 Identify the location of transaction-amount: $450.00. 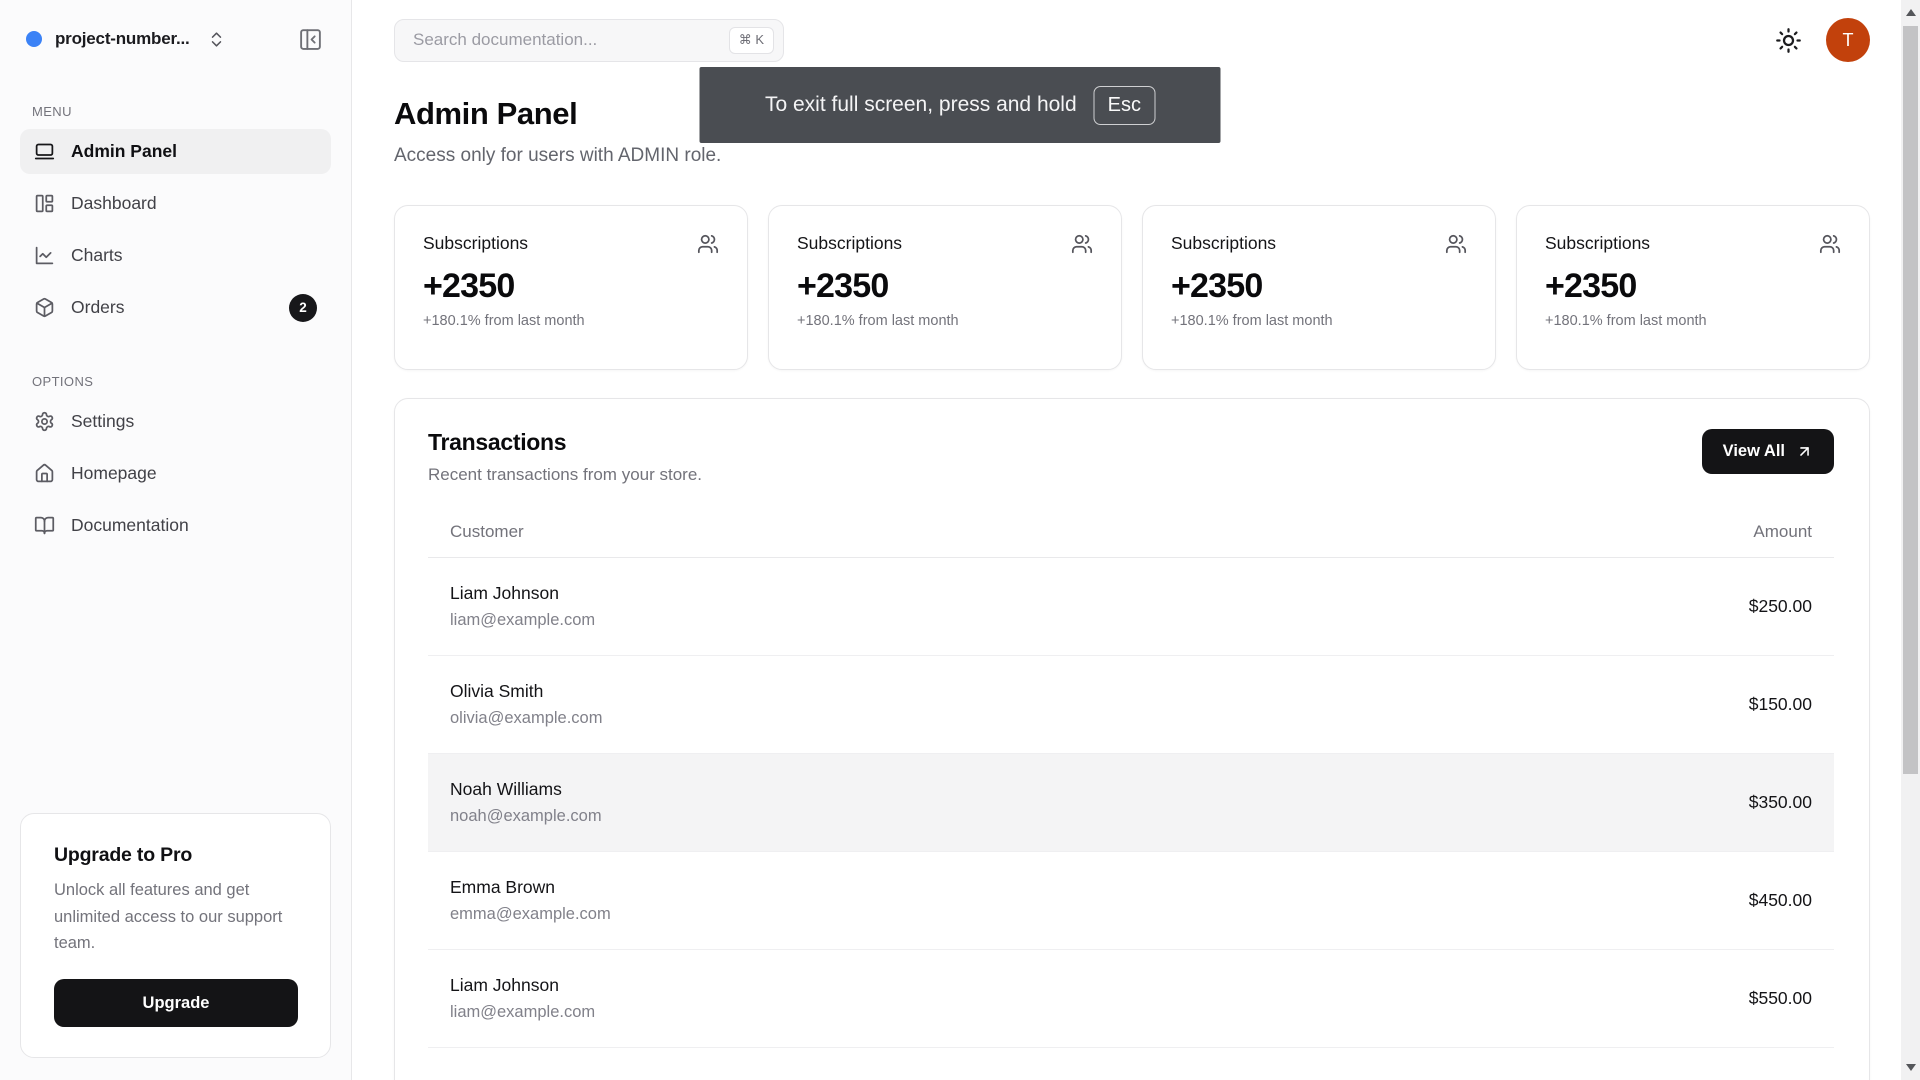
(1780, 900).